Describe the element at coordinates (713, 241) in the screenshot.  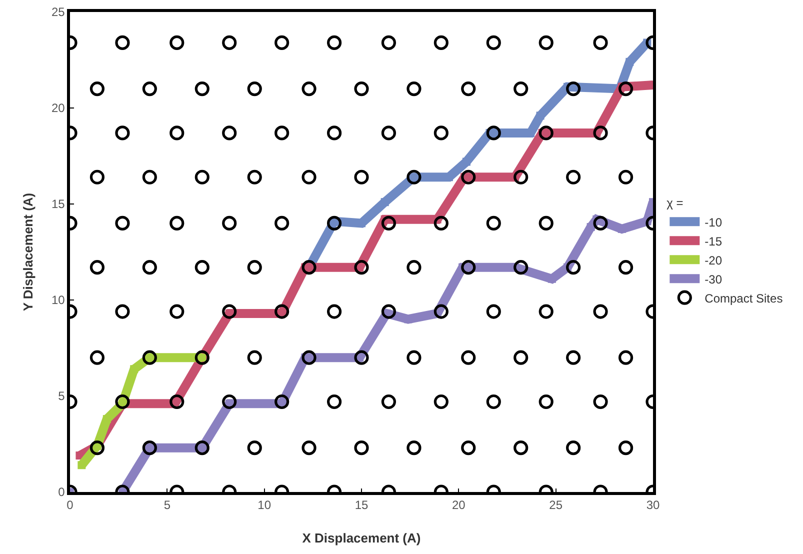
I see `legend-label: -15` at that location.